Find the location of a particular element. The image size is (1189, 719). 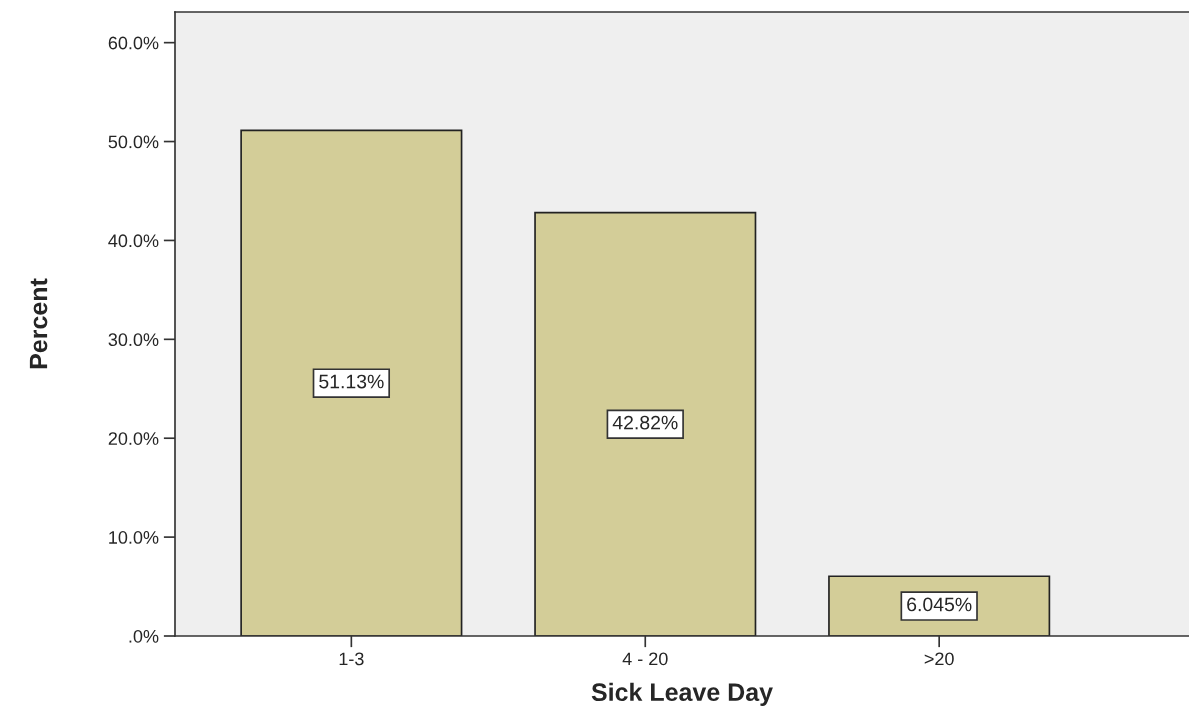

y-axis-title: Percent is located at coordinates (38, 323).